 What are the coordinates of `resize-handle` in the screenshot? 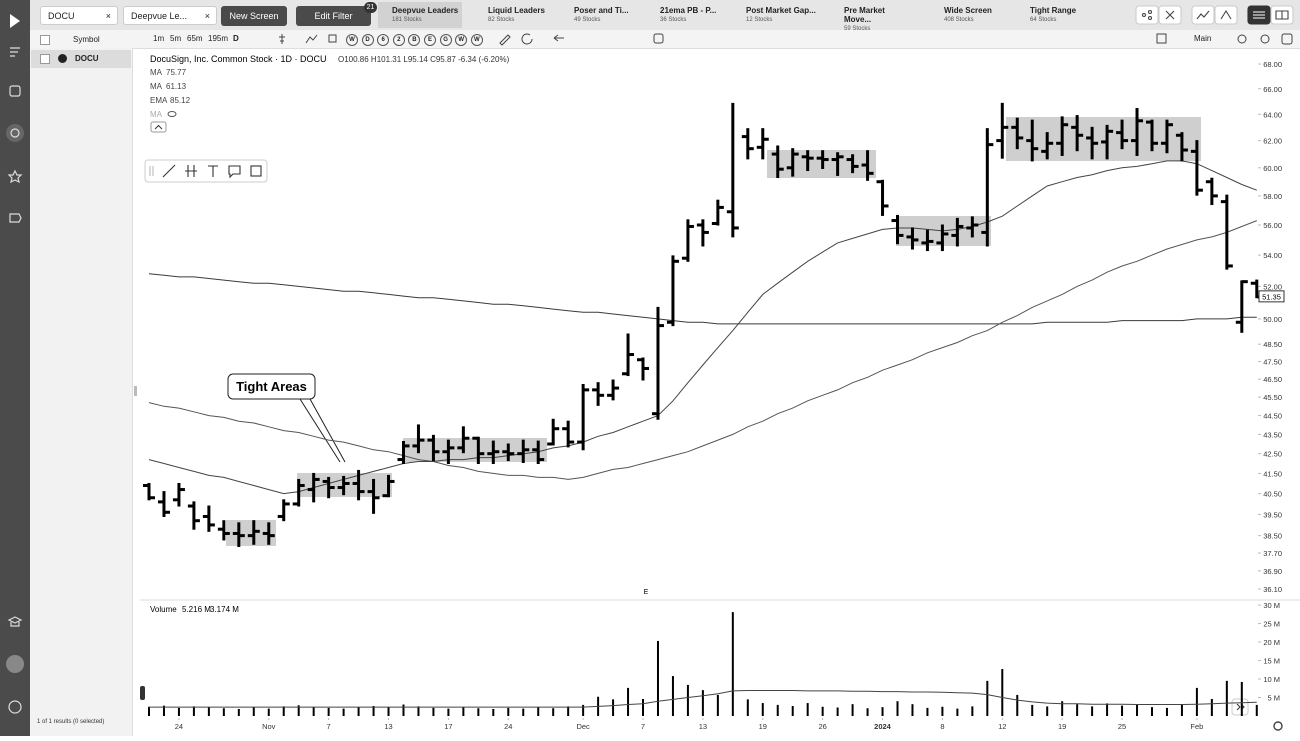 It's located at (135, 391).